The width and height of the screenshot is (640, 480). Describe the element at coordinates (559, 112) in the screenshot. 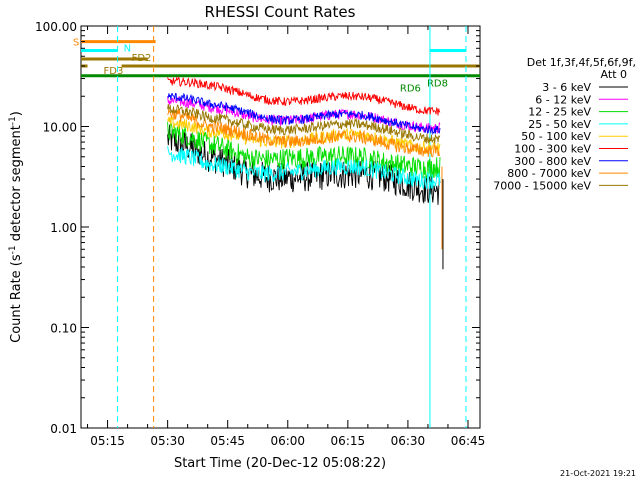

I see `legend-entry-label: 12 - 25 keV` at that location.